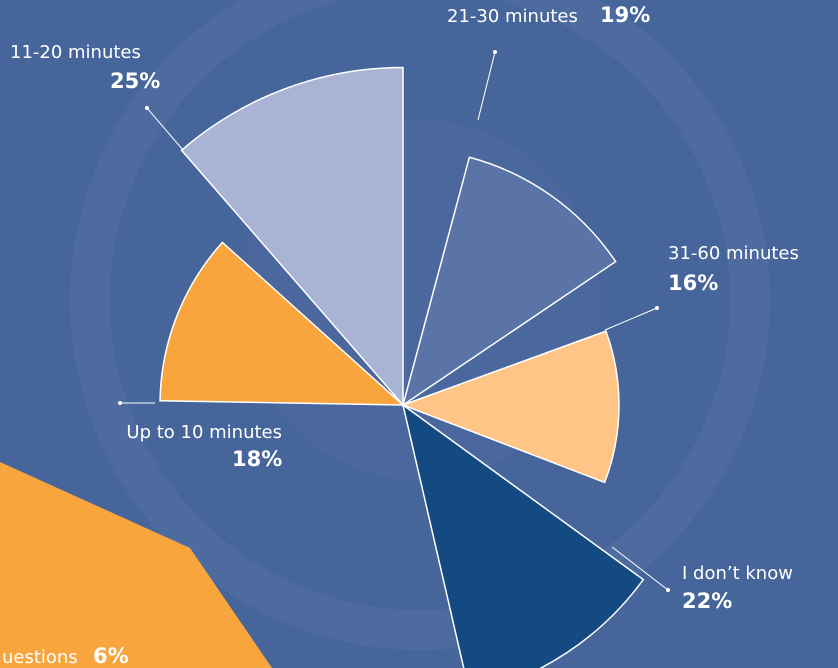 This screenshot has height=668, width=838. What do you see at coordinates (204, 432) in the screenshot?
I see `category-label: Up to 10 minutes` at bounding box center [204, 432].